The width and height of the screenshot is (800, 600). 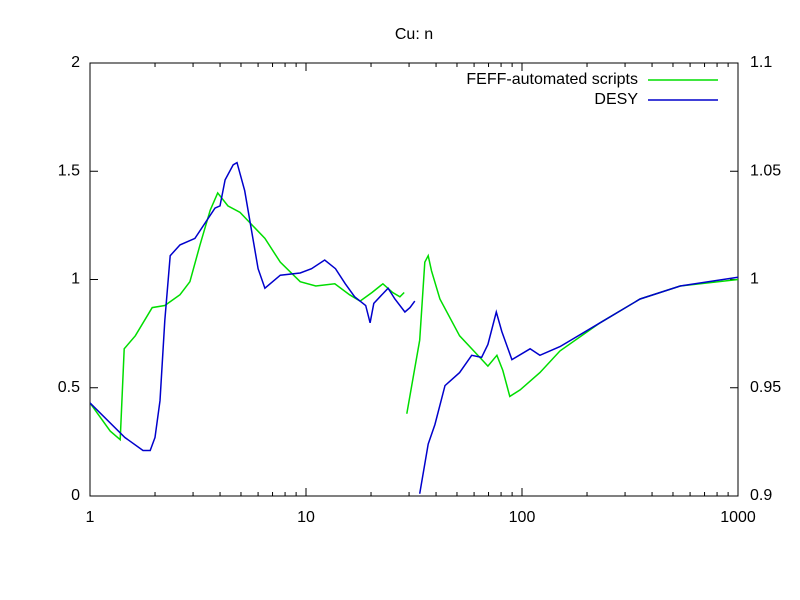 What do you see at coordinates (75, 495) in the screenshot?
I see `y-tick-label: 0` at bounding box center [75, 495].